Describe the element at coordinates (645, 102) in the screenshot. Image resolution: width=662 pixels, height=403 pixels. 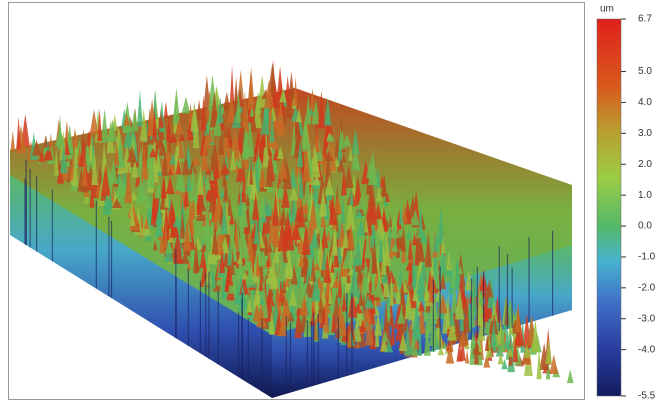
I see `colorbar-tick-label: 4.0` at that location.